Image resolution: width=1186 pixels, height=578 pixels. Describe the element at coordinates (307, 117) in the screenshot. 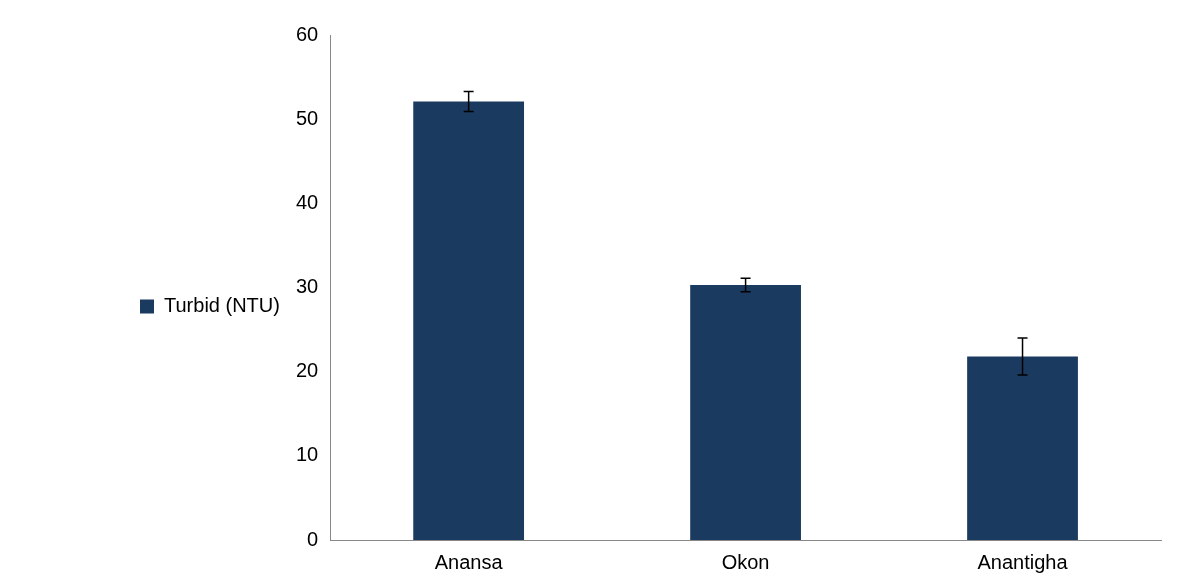

I see `y-tick-label: 50` at that location.